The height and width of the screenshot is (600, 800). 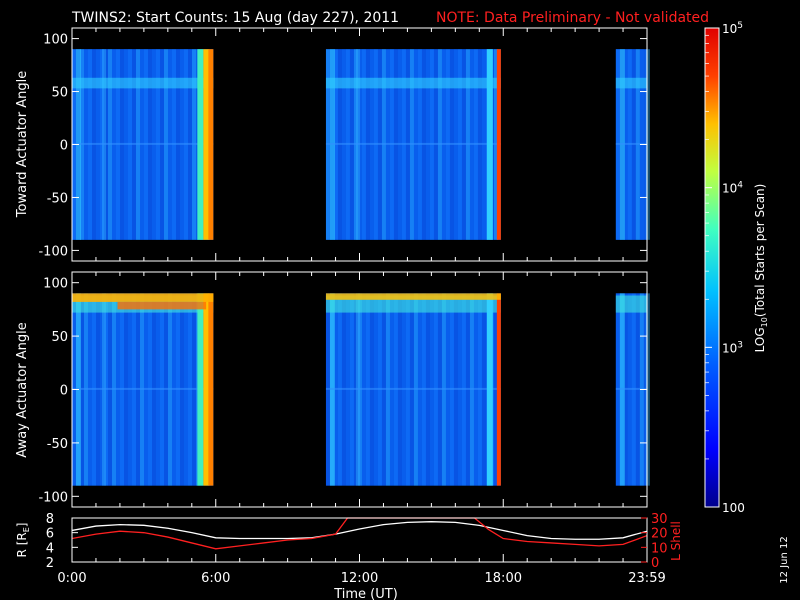 I want to click on preliminary-note: NOTE: Data Preliminary - Not validated, so click(x=572, y=18).